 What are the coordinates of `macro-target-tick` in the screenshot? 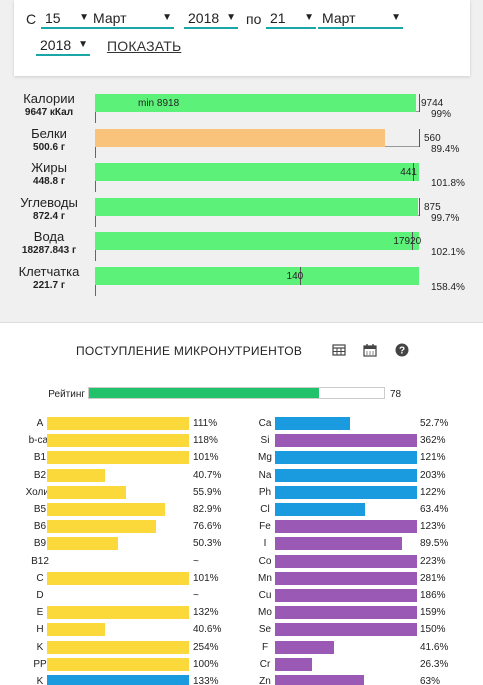 It's located at (413, 241).